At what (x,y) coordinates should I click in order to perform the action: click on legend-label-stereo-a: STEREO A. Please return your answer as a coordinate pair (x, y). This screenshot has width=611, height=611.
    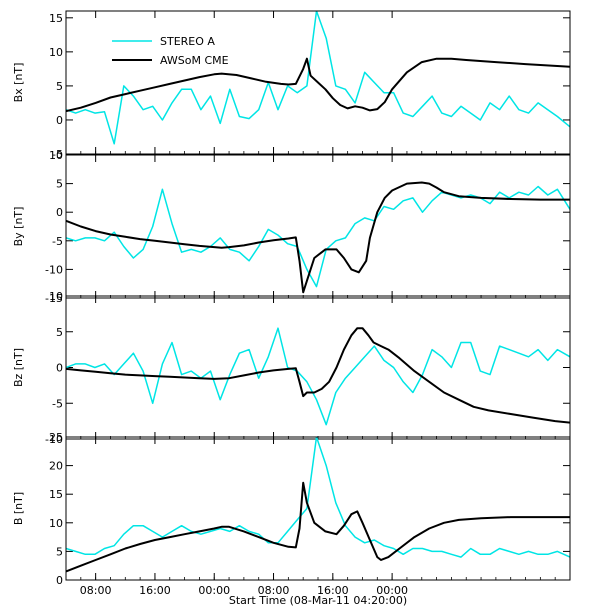
    Looking at the image, I should click on (187, 41).